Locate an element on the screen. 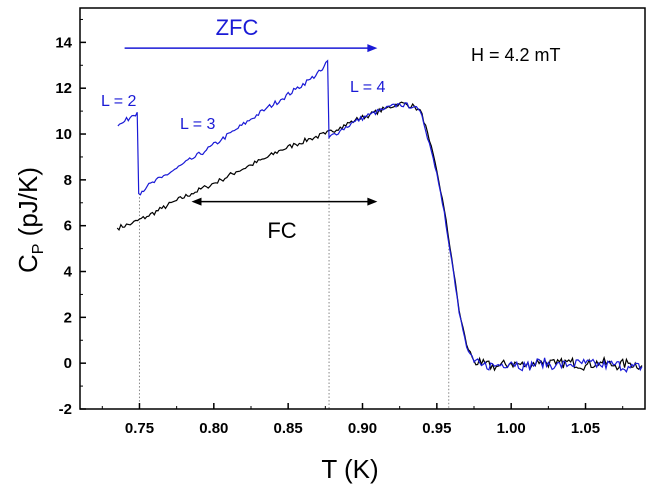  y-axis-title-main: C is located at coordinates (28, 263).